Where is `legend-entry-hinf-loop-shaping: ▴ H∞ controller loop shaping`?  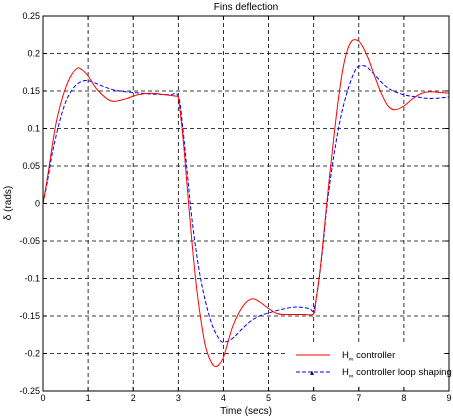 legend-entry-hinf-loop-shaping: ▴ H∞ controller loop shaping is located at coordinates (374, 373).